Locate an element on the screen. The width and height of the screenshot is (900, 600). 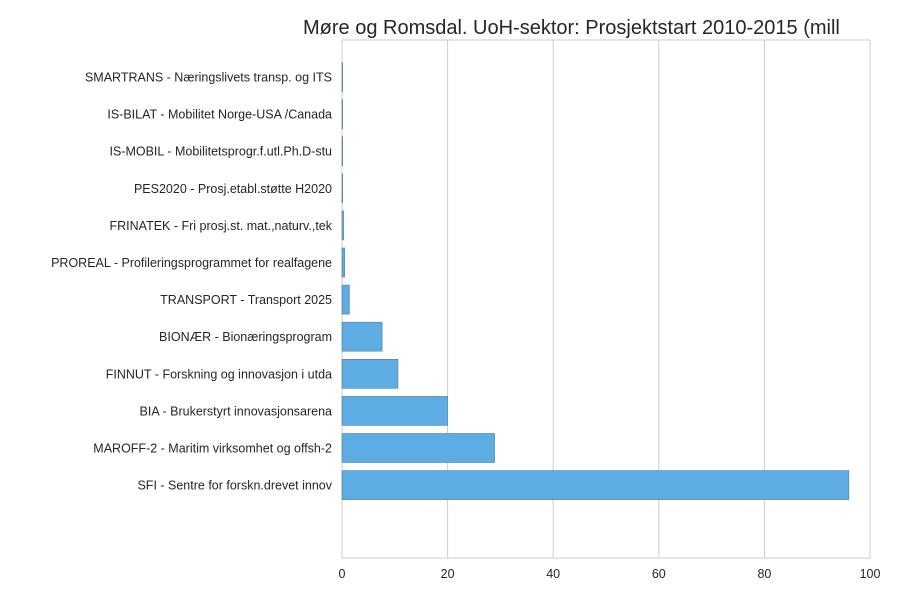
x-tick-labels: 0 20 40 60 80 100 is located at coordinates (610, 574).